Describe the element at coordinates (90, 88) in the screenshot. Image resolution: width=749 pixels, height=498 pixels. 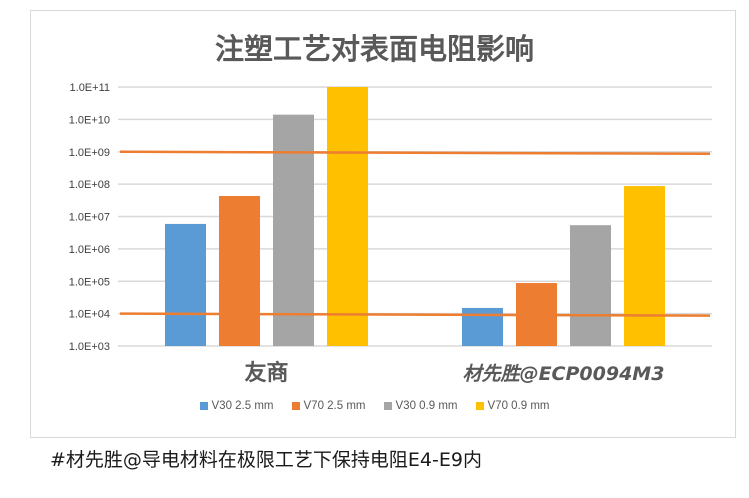
I see `y-tick-label: 1.0E+11` at that location.